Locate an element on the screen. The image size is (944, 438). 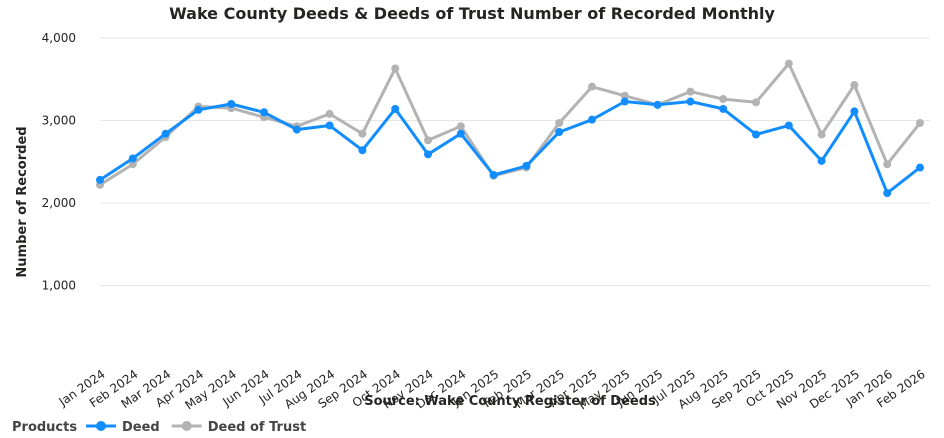
legend-item-deed: Deed is located at coordinates (123, 427).